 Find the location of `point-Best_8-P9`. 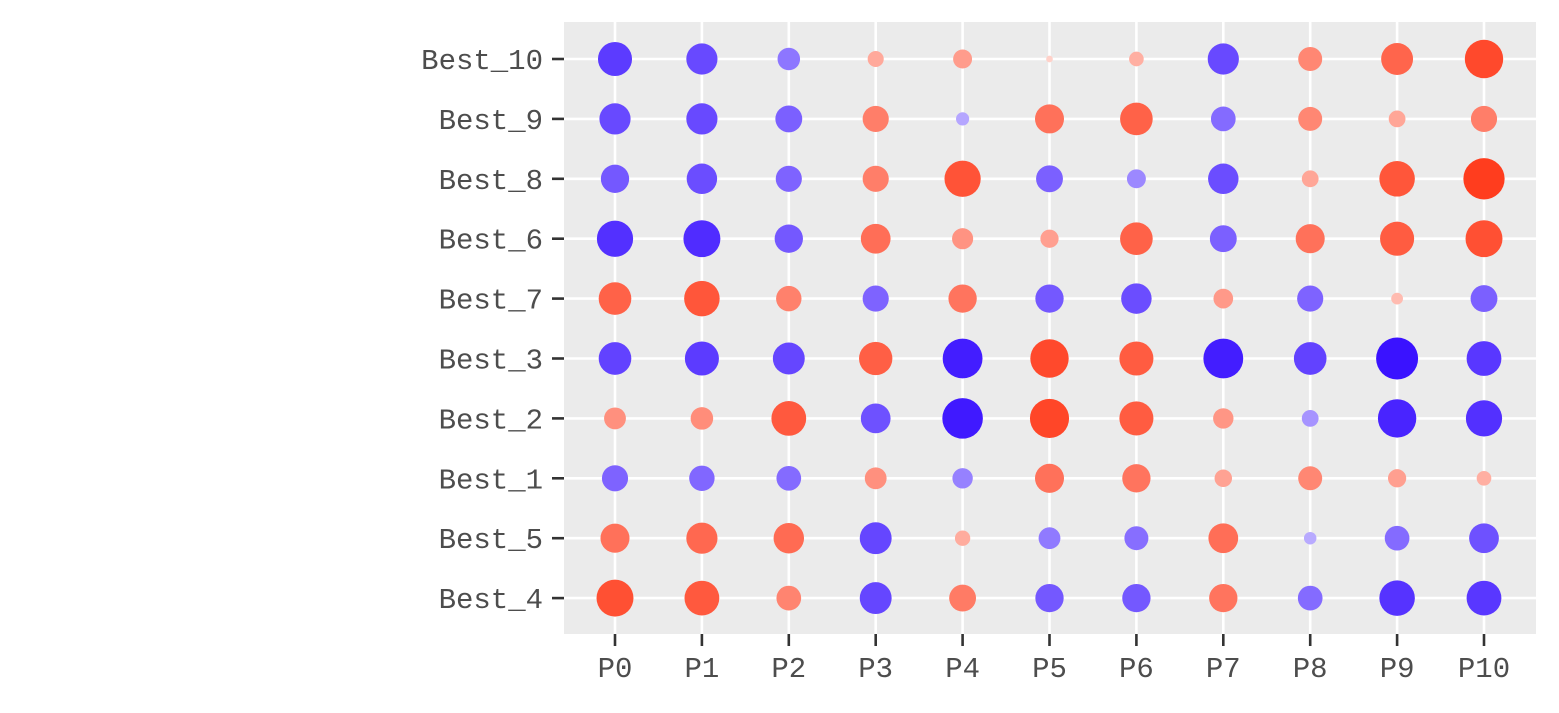

point-Best_8-P9 is located at coordinates (1397, 179).